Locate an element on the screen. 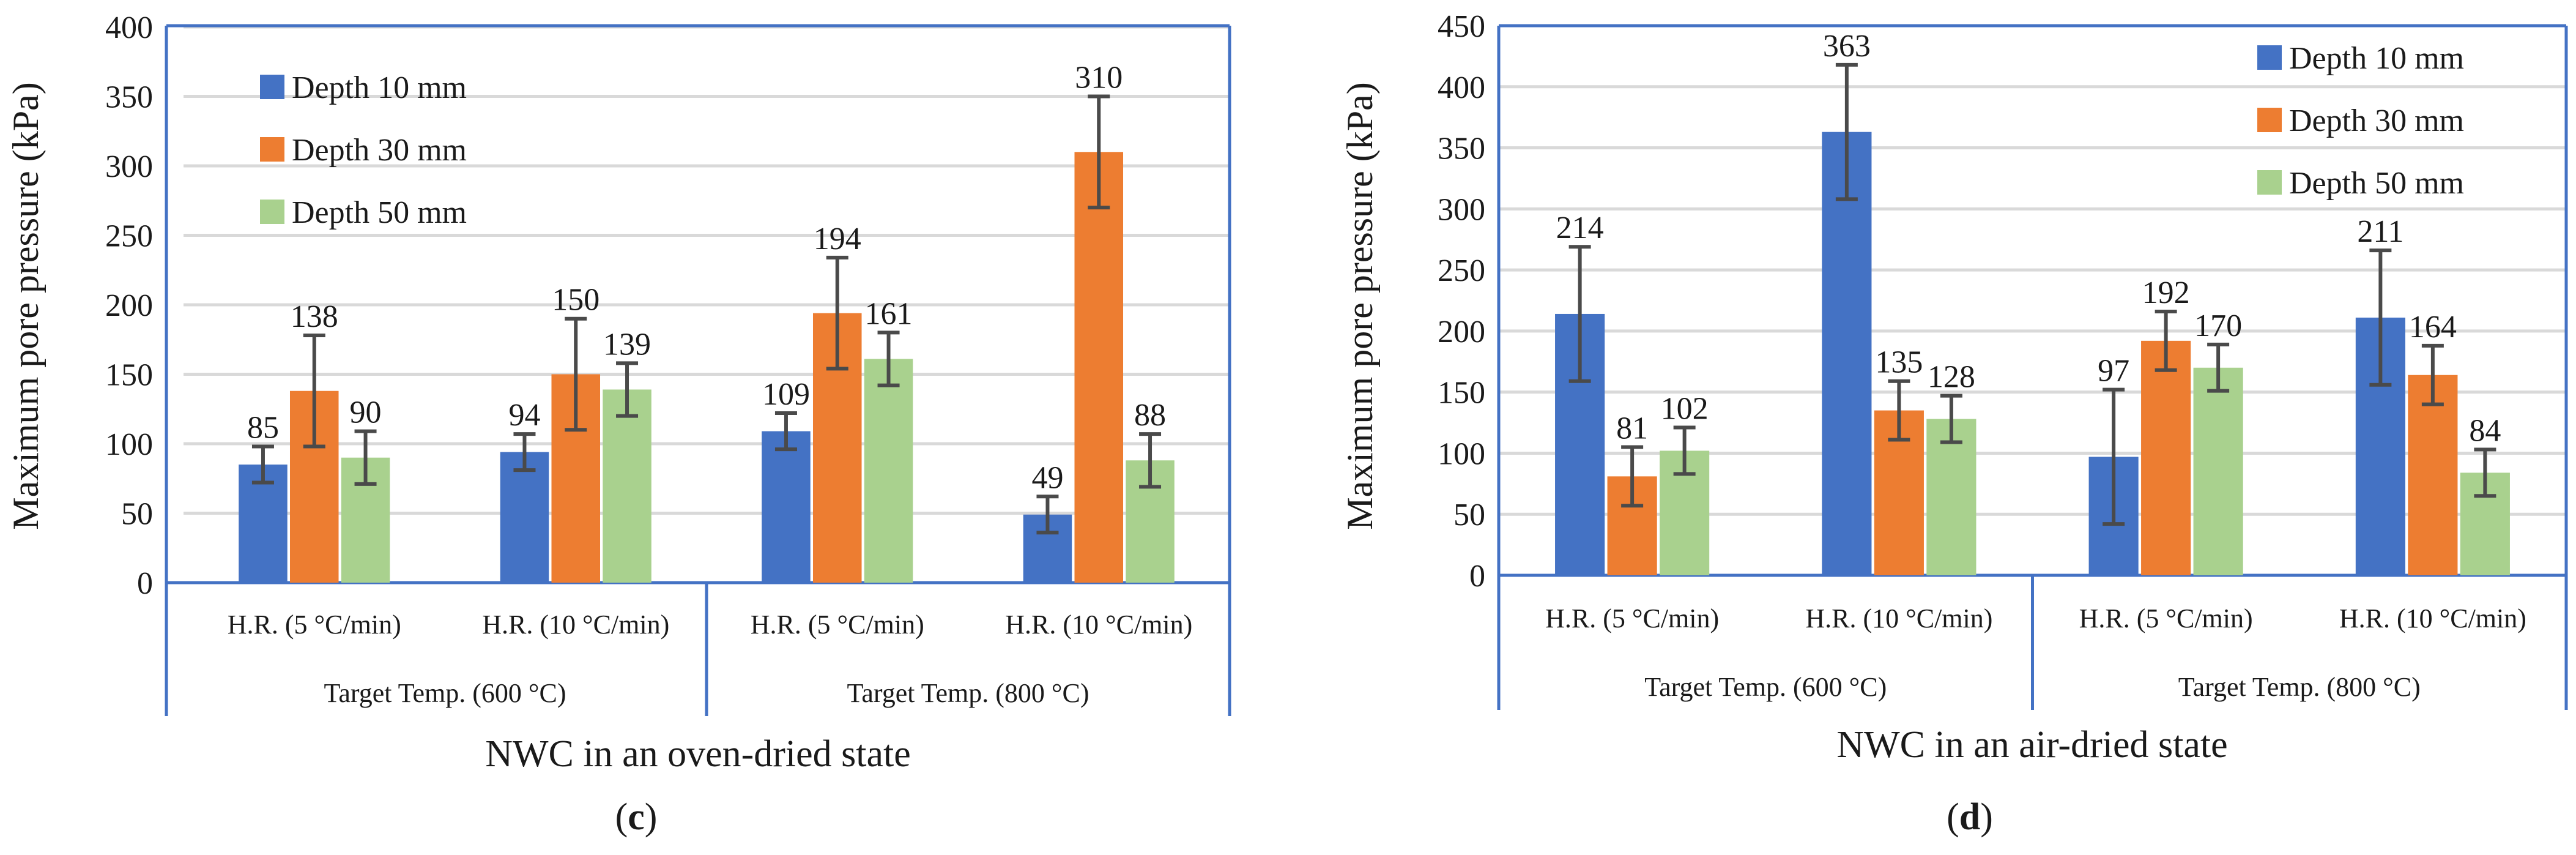 The height and width of the screenshot is (855, 2576). data-label: 128 is located at coordinates (1951, 377).